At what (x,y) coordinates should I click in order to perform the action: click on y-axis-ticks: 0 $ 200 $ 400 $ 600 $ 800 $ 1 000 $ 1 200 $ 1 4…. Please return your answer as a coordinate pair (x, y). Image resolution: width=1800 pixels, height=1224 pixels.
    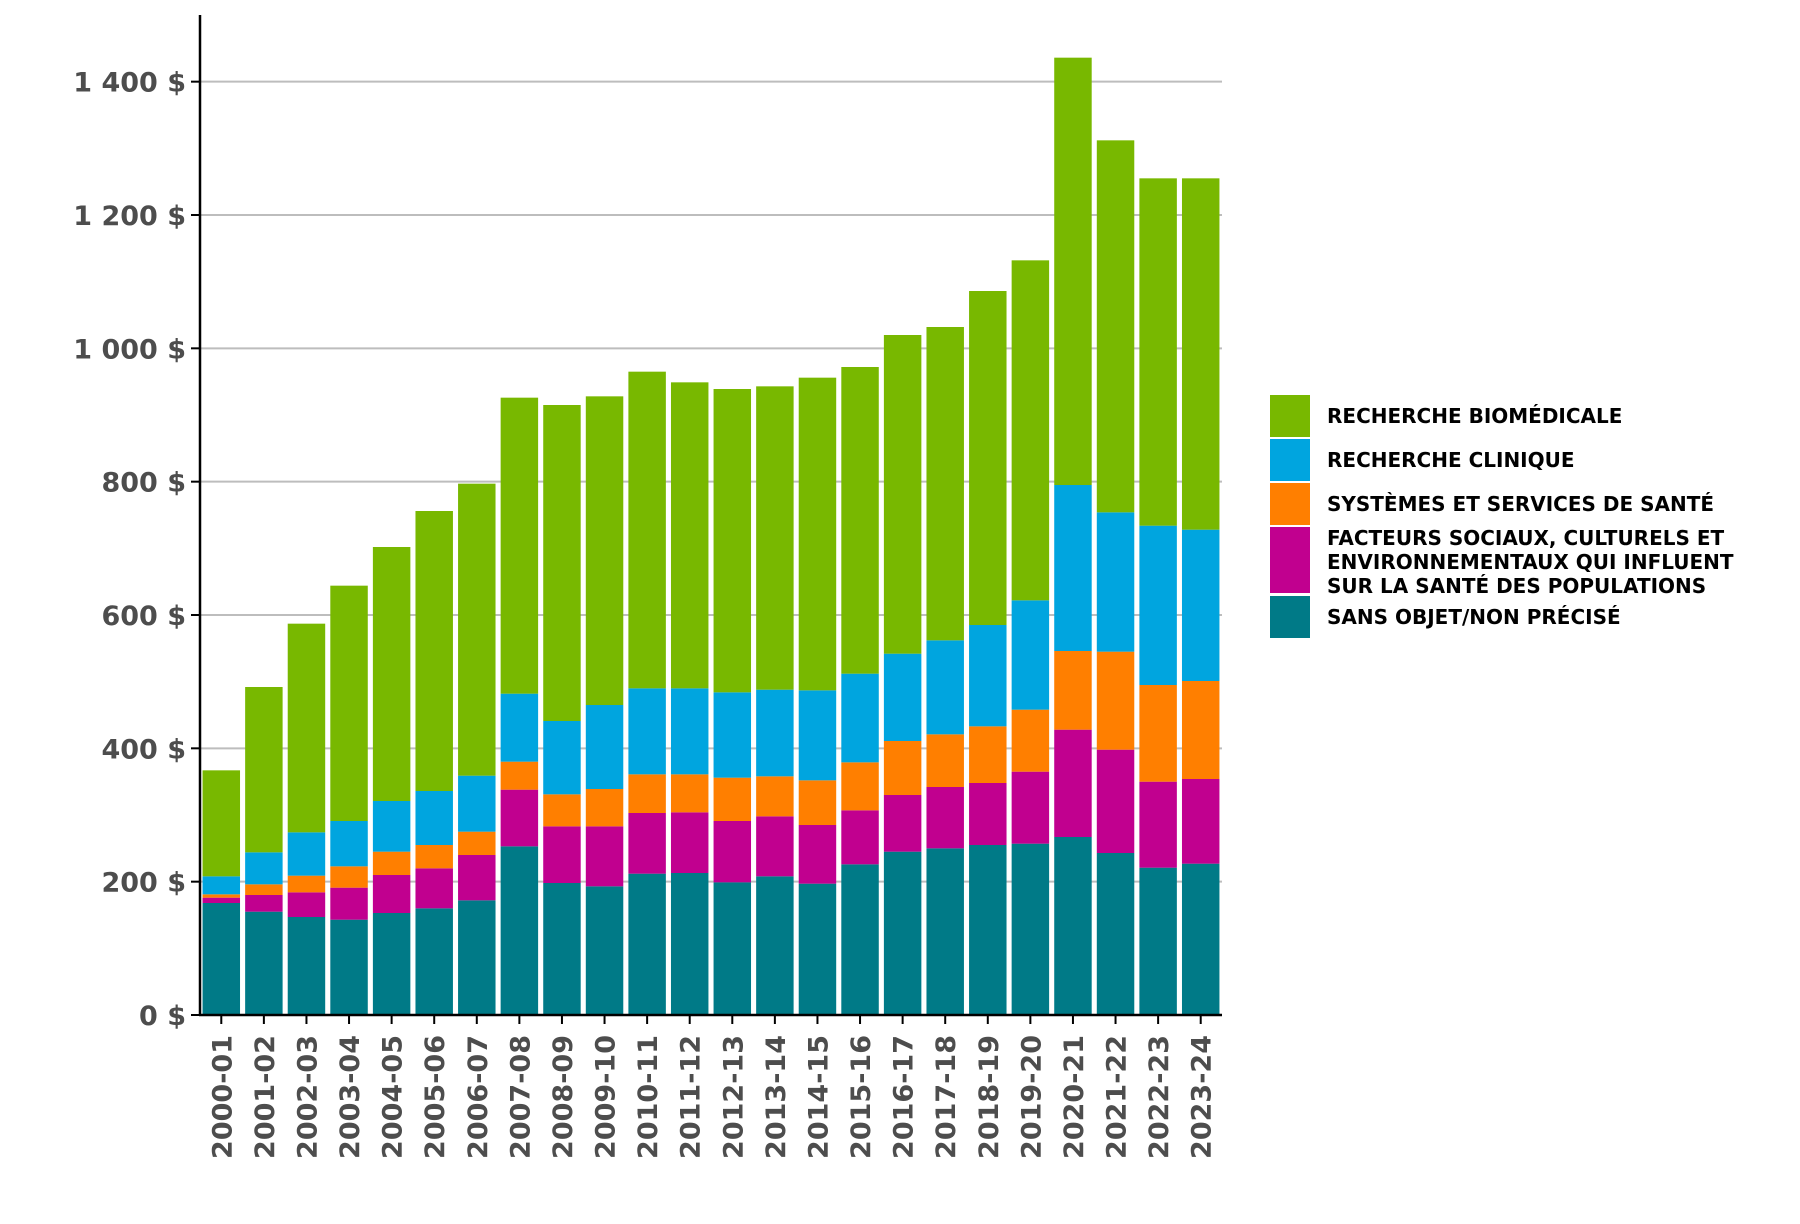
    Looking at the image, I should click on (136, 550).